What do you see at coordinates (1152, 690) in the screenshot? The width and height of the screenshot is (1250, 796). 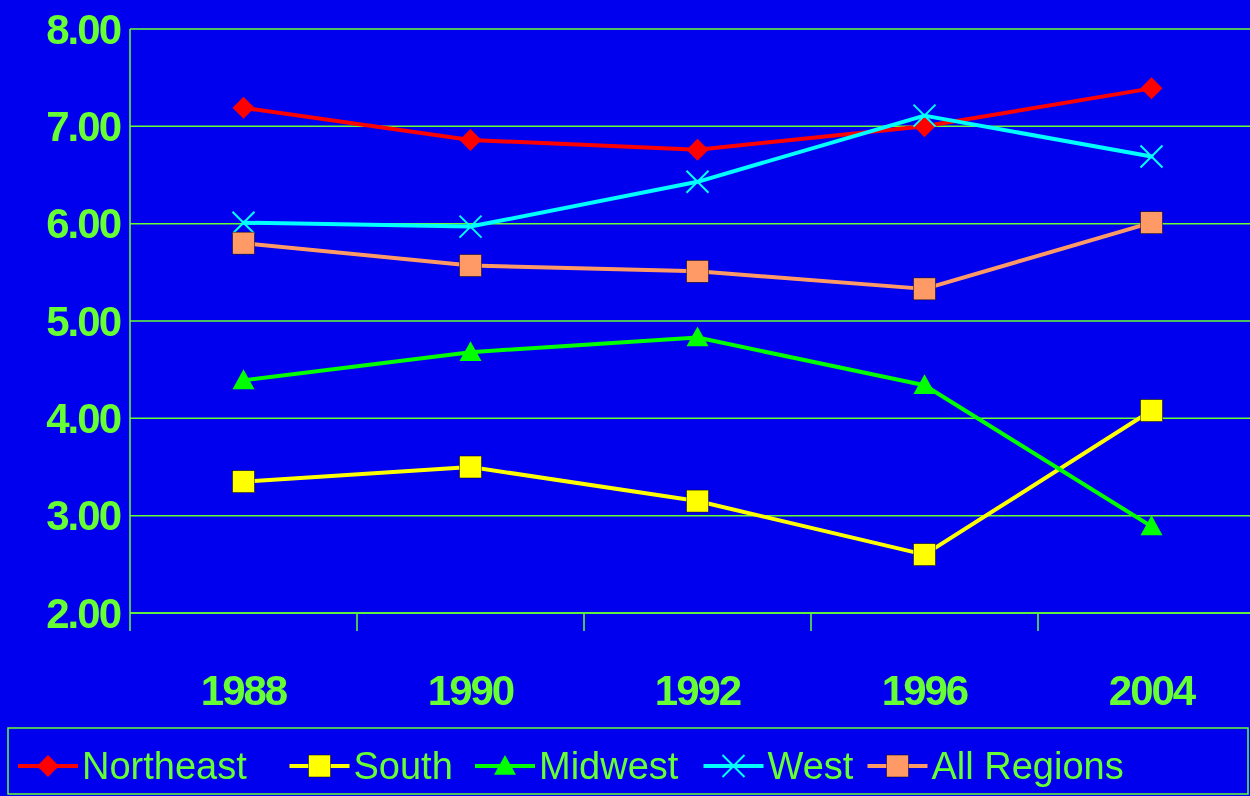 I see `x-tick-label: 2004` at bounding box center [1152, 690].